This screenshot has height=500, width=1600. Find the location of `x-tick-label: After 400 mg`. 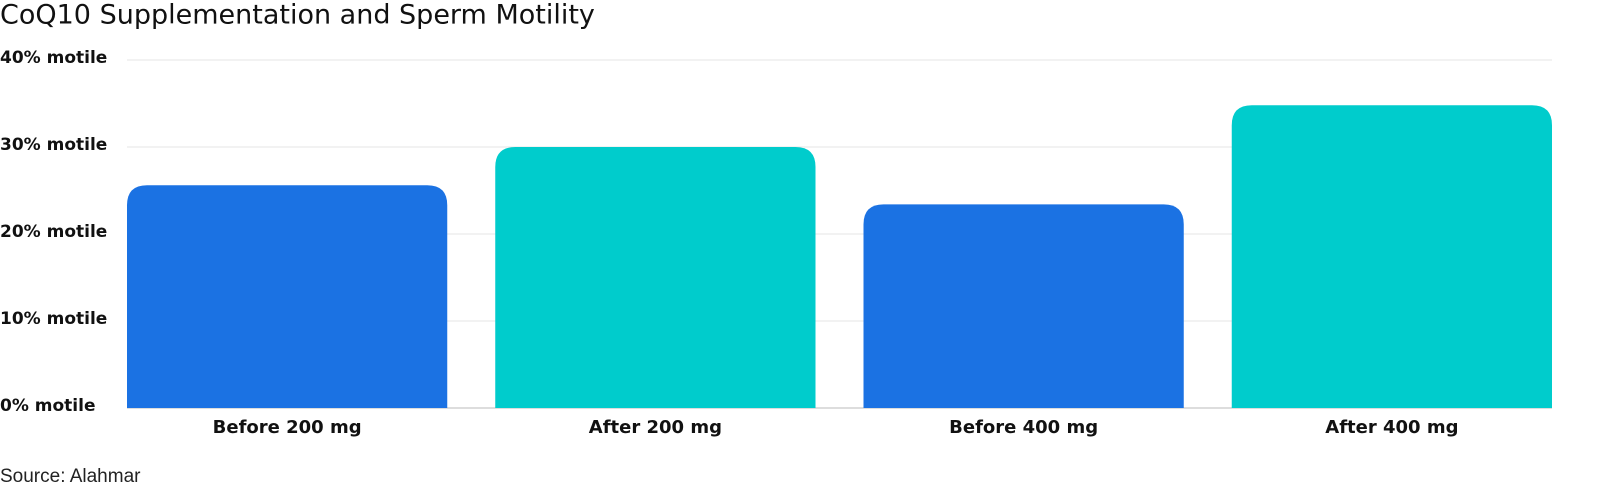

x-tick-label: After 400 mg is located at coordinates (1391, 427).